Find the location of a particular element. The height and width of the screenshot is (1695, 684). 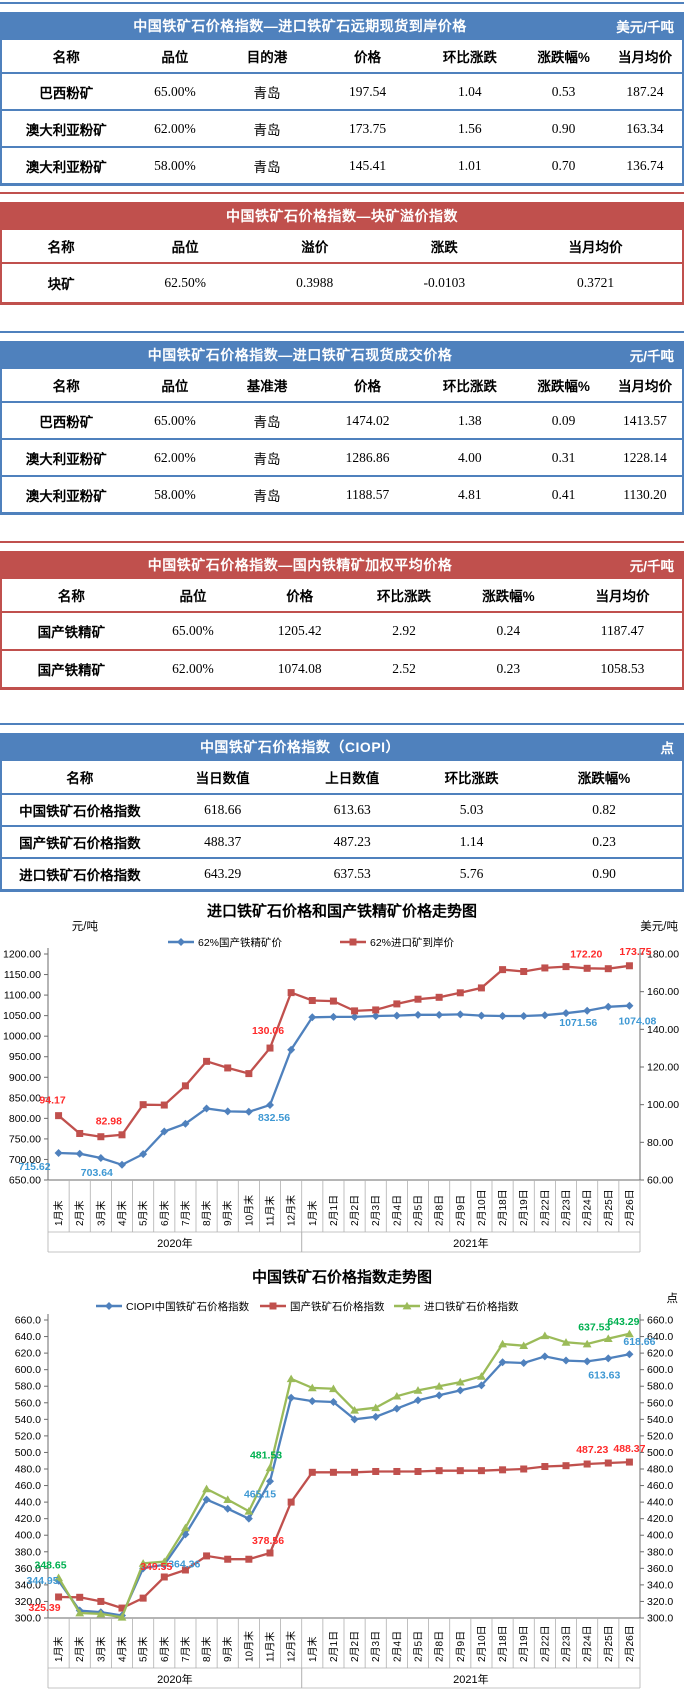

svg-text: 11月末 is located at coordinates (270, 1647).